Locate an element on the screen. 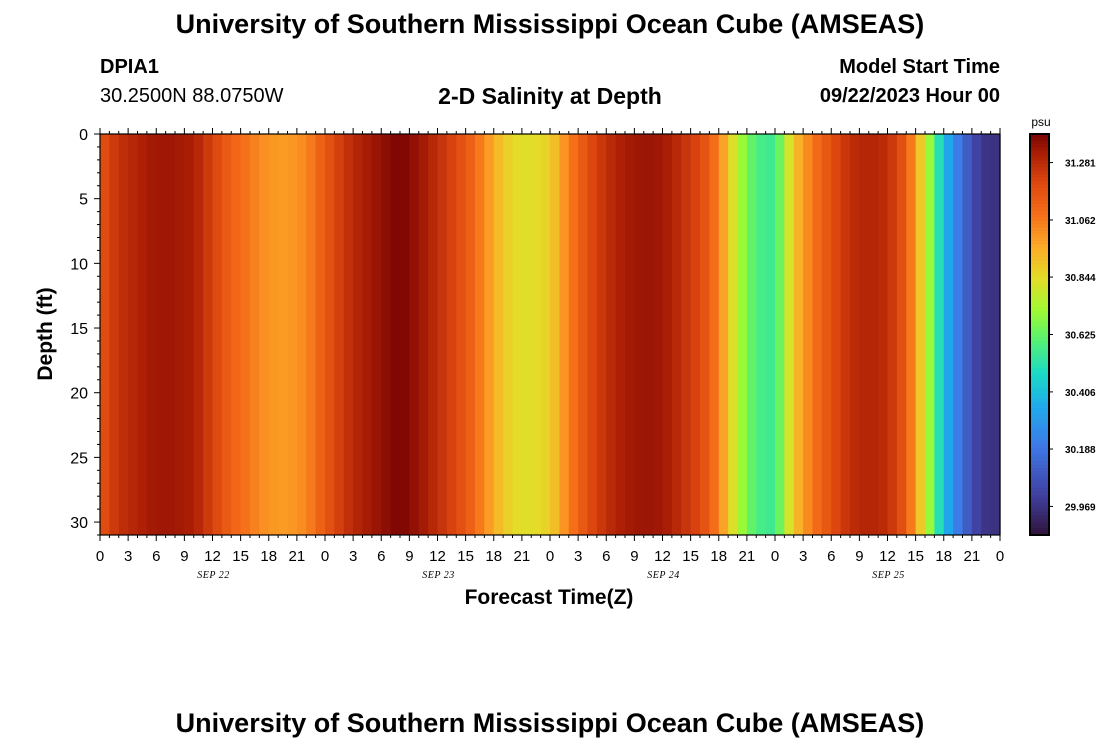  x-tick-label: 3 is located at coordinates (128, 556).